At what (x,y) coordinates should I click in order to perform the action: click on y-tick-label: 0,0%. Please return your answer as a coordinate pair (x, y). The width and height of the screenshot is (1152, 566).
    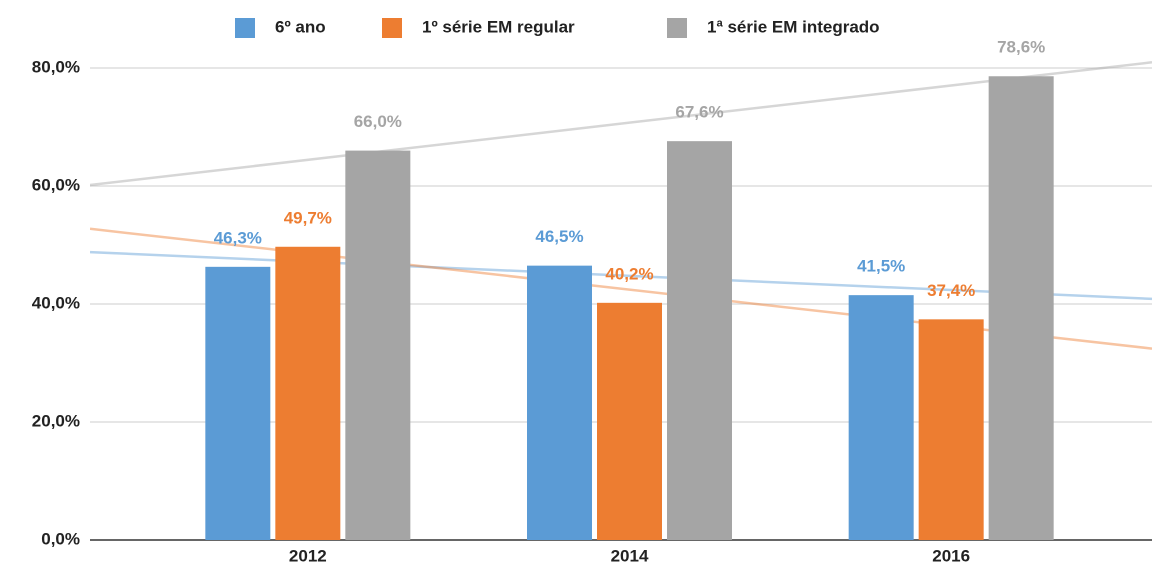
    Looking at the image, I should click on (60, 538).